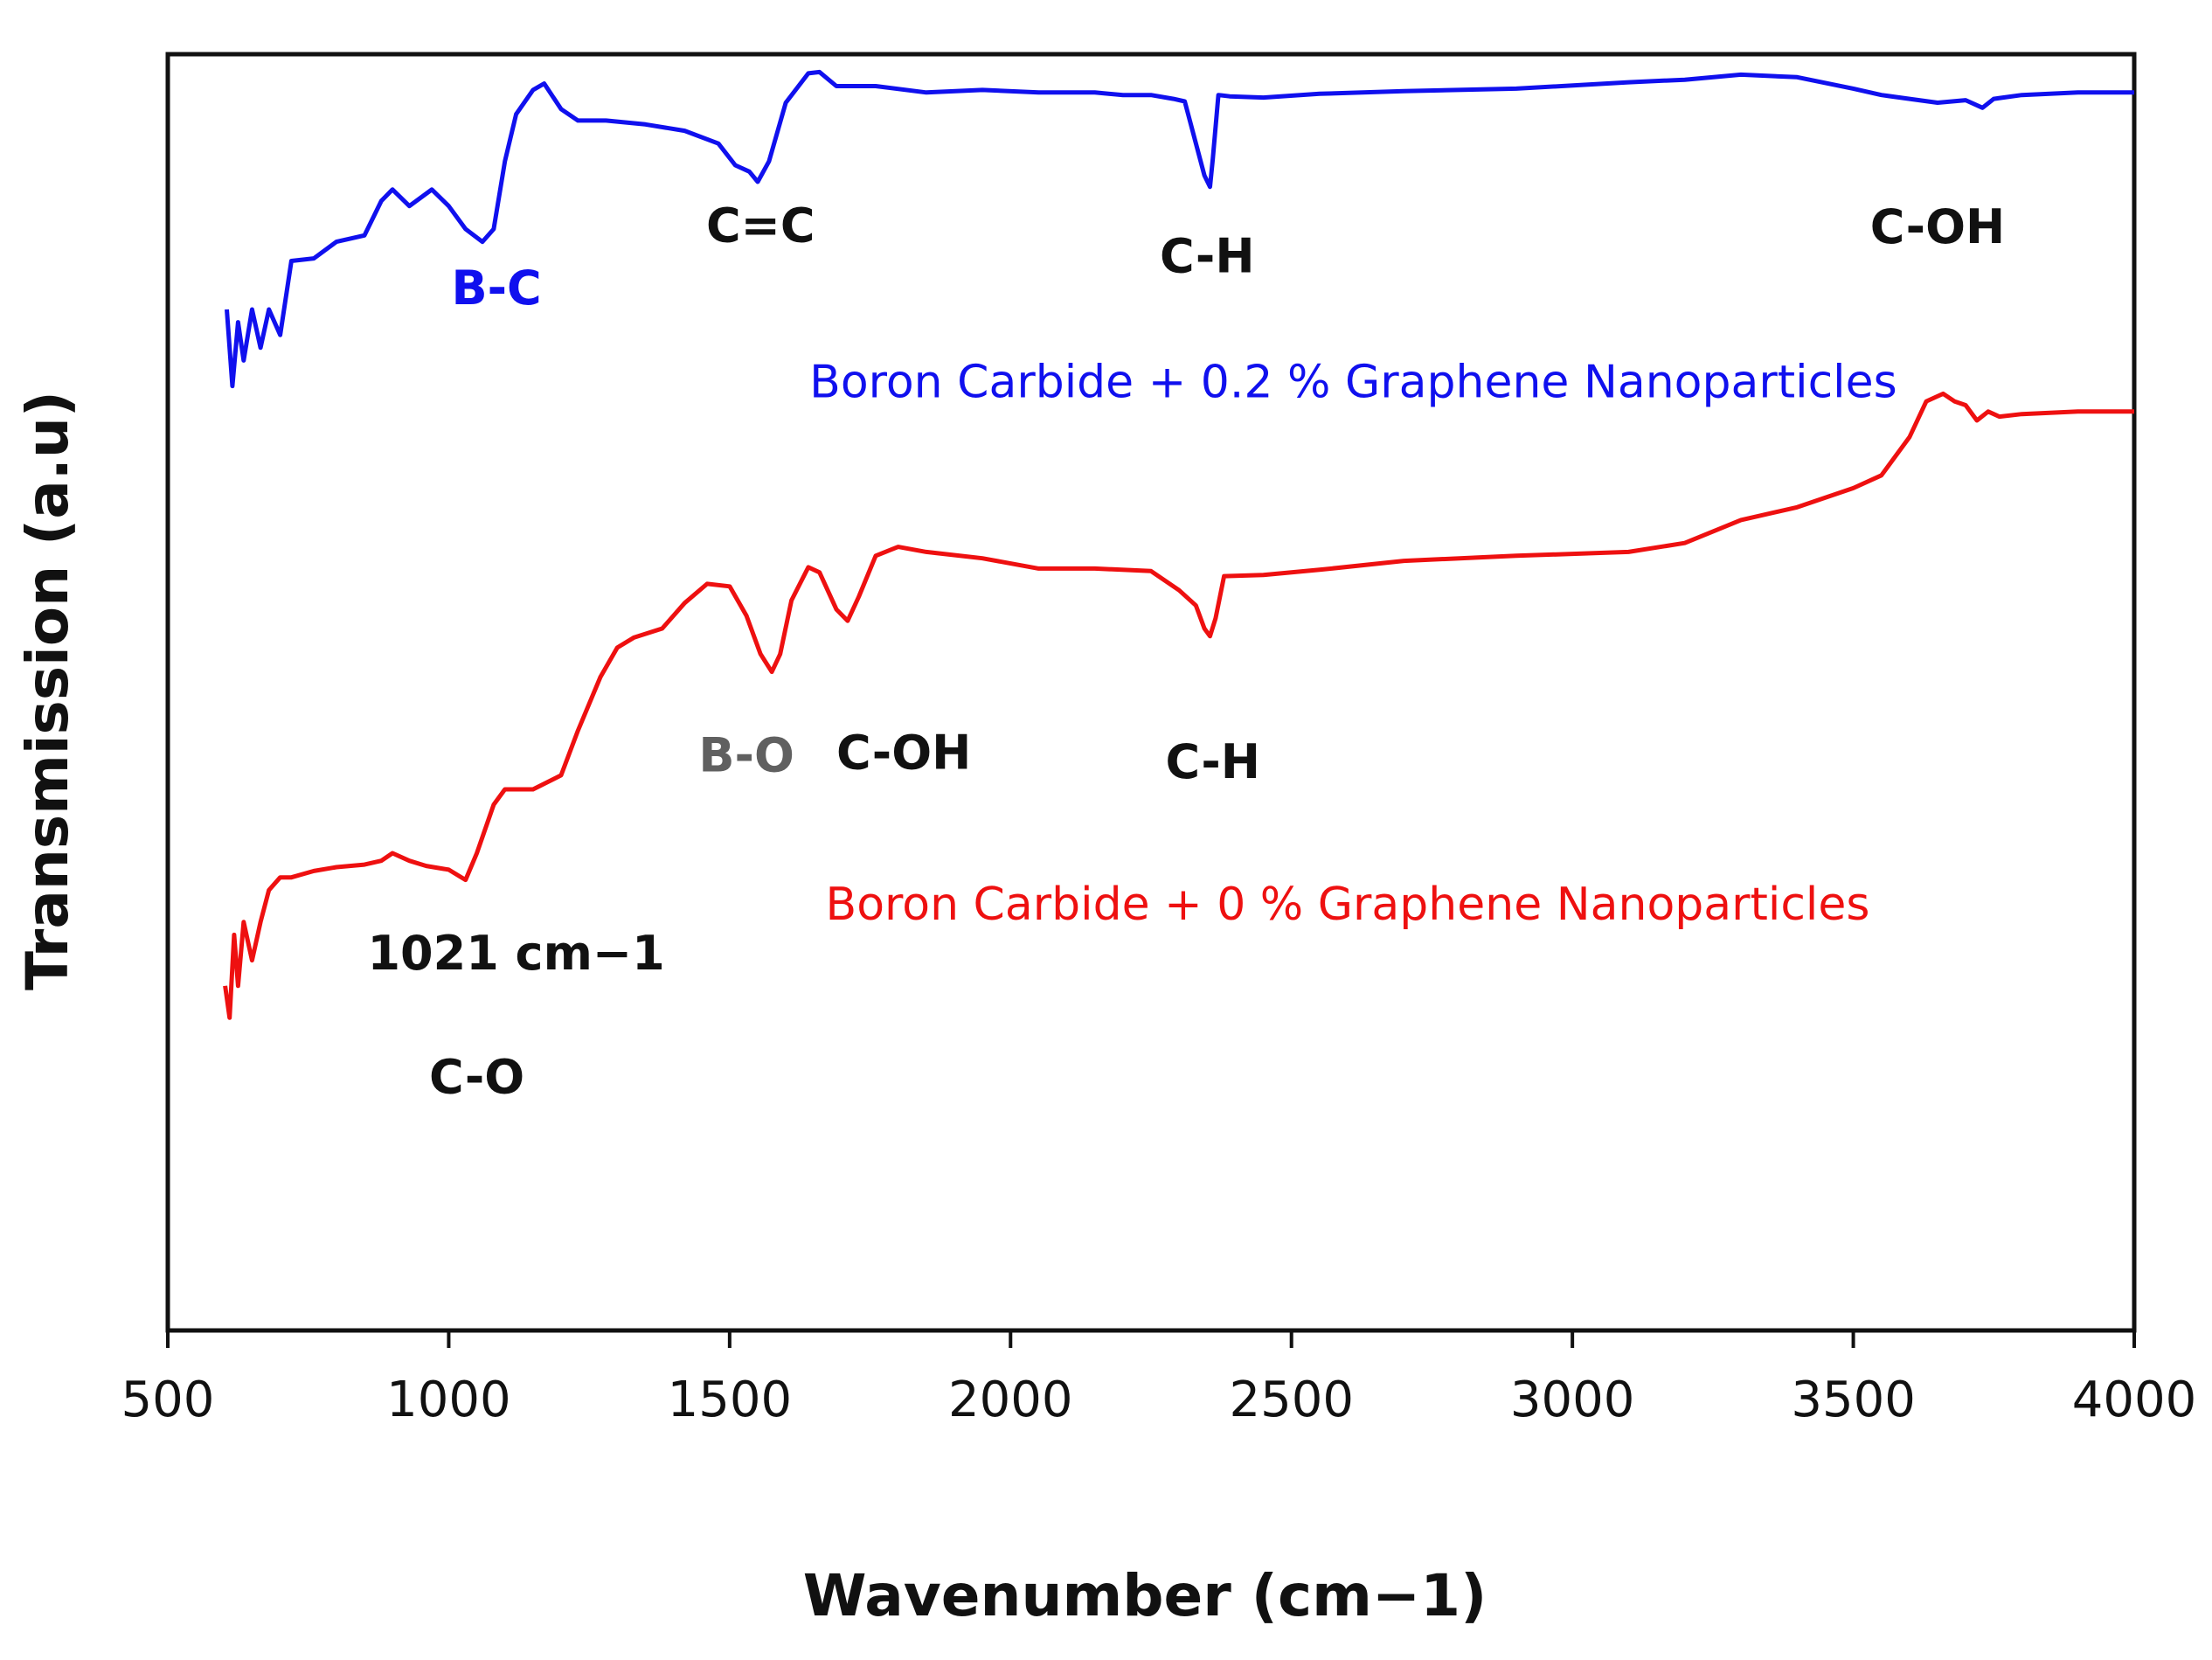 The width and height of the screenshot is (2212, 1660). I want to click on x-tick-label: 4000, so click(2134, 1400).